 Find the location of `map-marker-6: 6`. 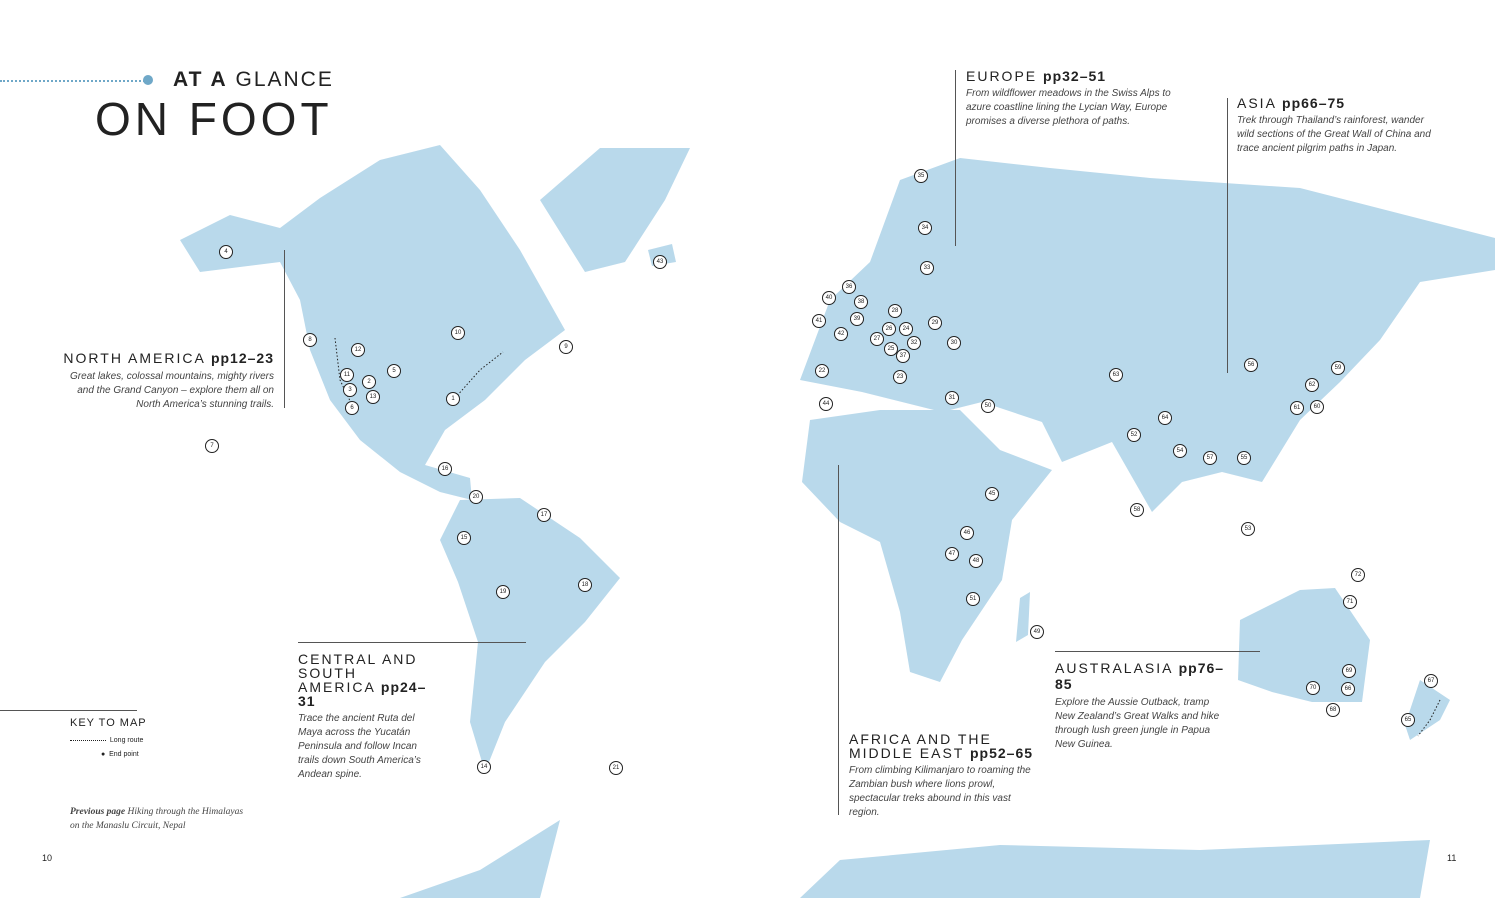

map-marker-6: 6 is located at coordinates (352, 408).